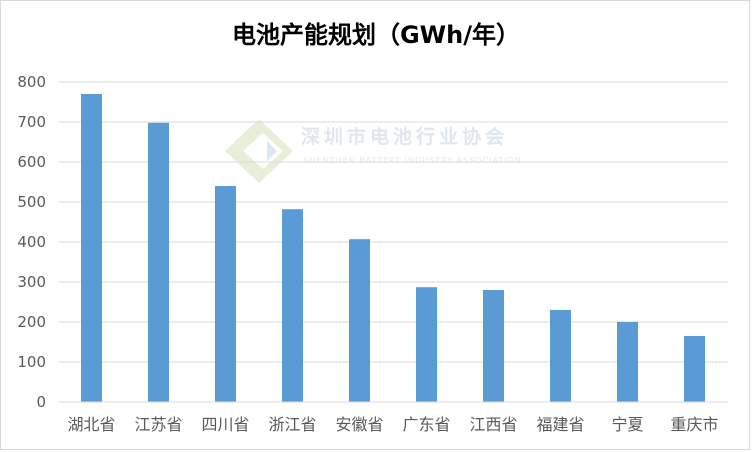  Describe the element at coordinates (426, 424) in the screenshot. I see `x-tick-label: 广东省` at that location.